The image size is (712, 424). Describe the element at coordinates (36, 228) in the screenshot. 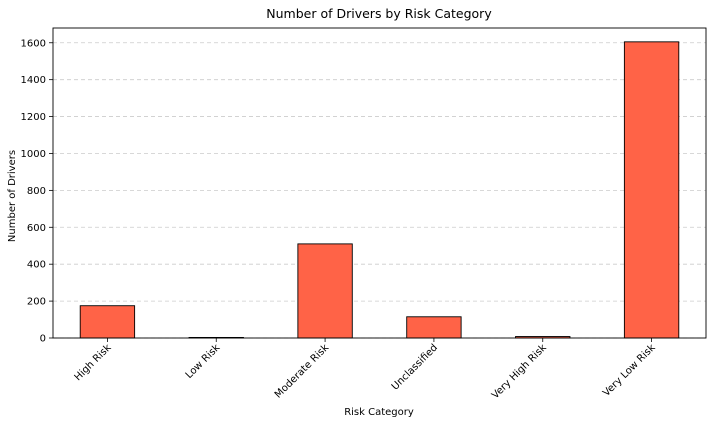

I see `y-tick-label: 600` at that location.